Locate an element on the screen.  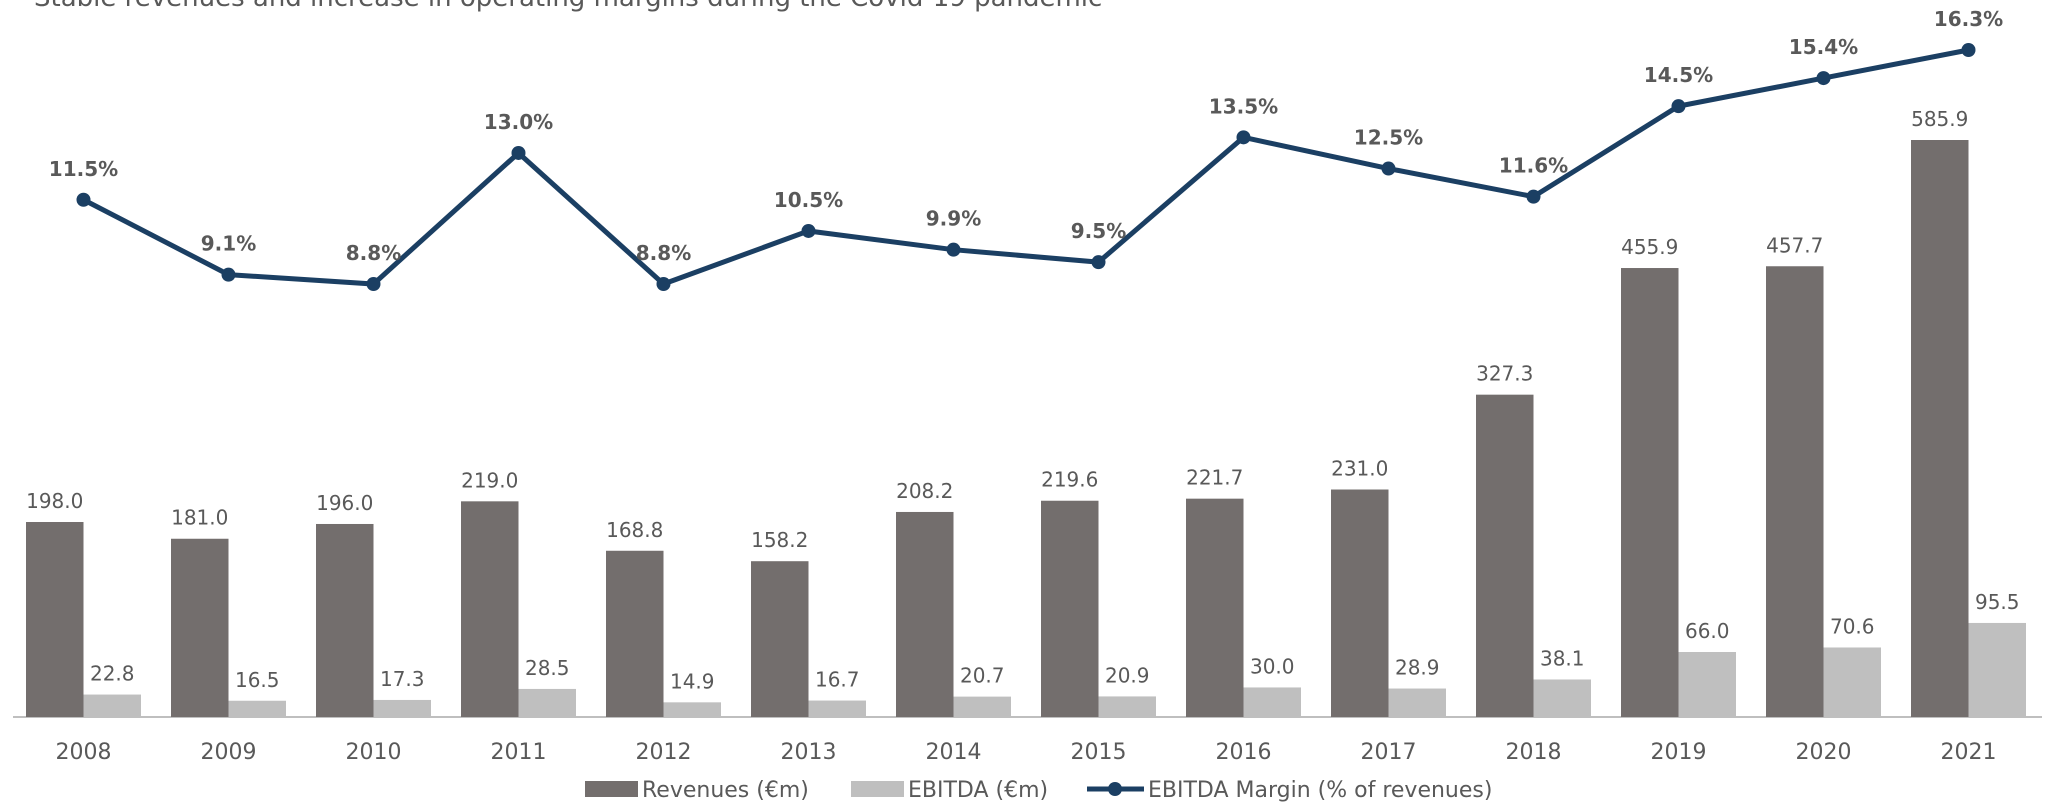
data-label: 198.0 is located at coordinates (54, 501).